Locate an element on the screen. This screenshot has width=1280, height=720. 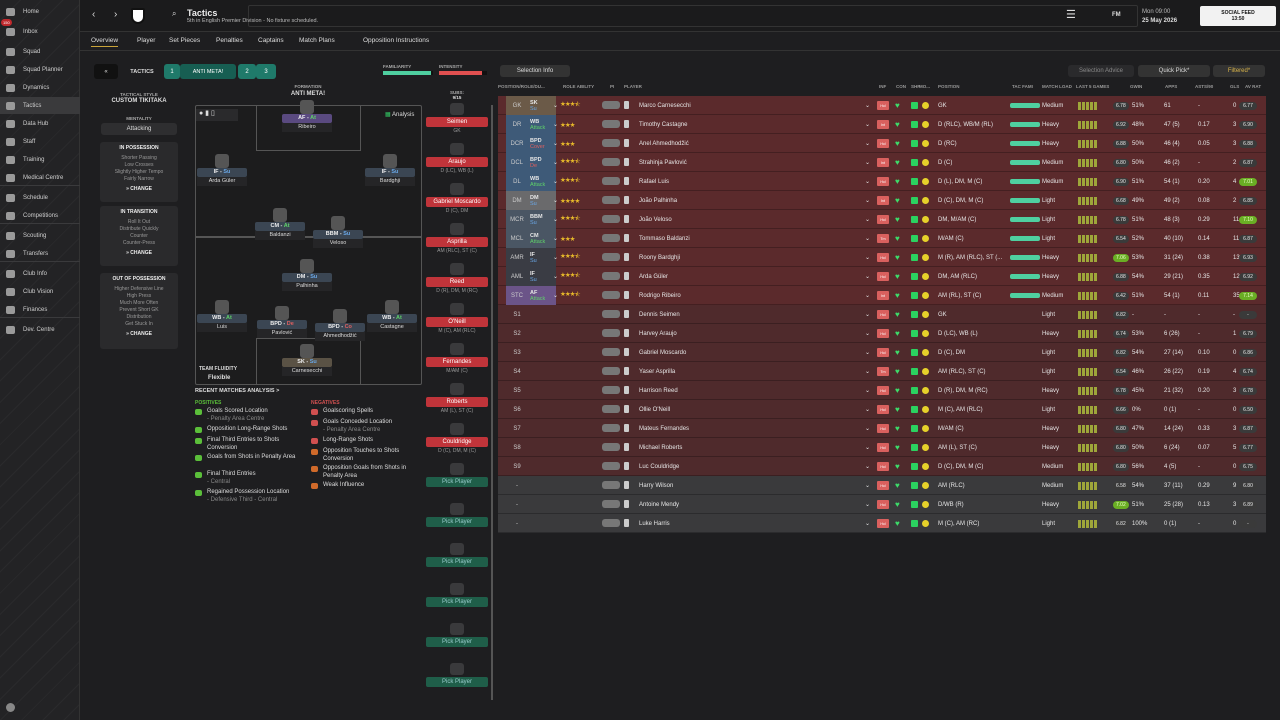
player-name: João Veloso is located at coordinates (655, 219).